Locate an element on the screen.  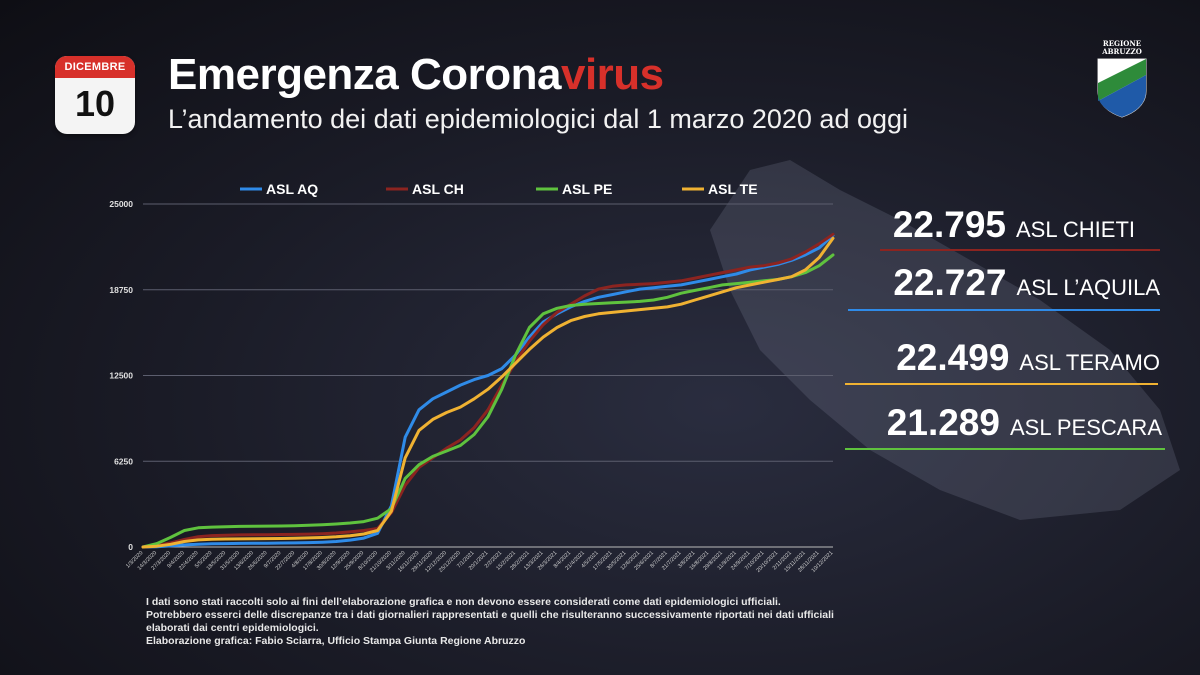
calendar-month: DICEMBRE is located at coordinates (95, 67).